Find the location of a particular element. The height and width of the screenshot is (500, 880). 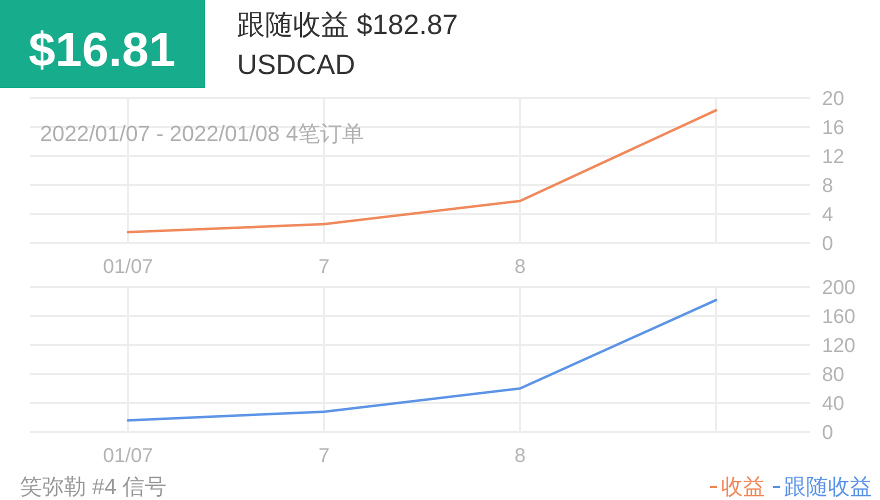

y-tick-label: 200 is located at coordinates (839, 288).